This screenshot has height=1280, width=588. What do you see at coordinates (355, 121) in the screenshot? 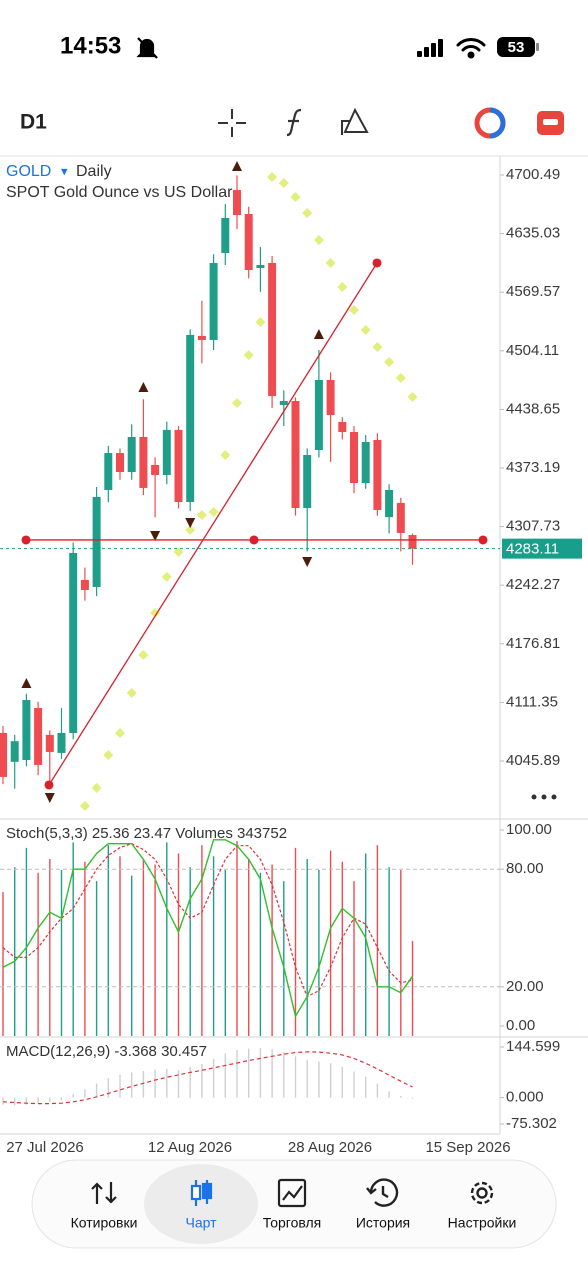
I see `objects-button` at bounding box center [355, 121].